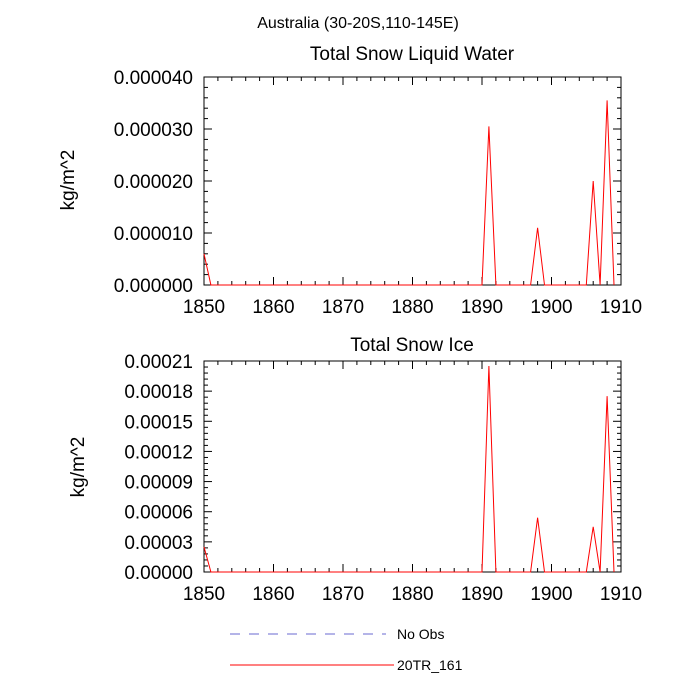 The width and height of the screenshot is (700, 700). Describe the element at coordinates (153, 234) in the screenshot. I see `y-tick-label: 0.000010` at that location.